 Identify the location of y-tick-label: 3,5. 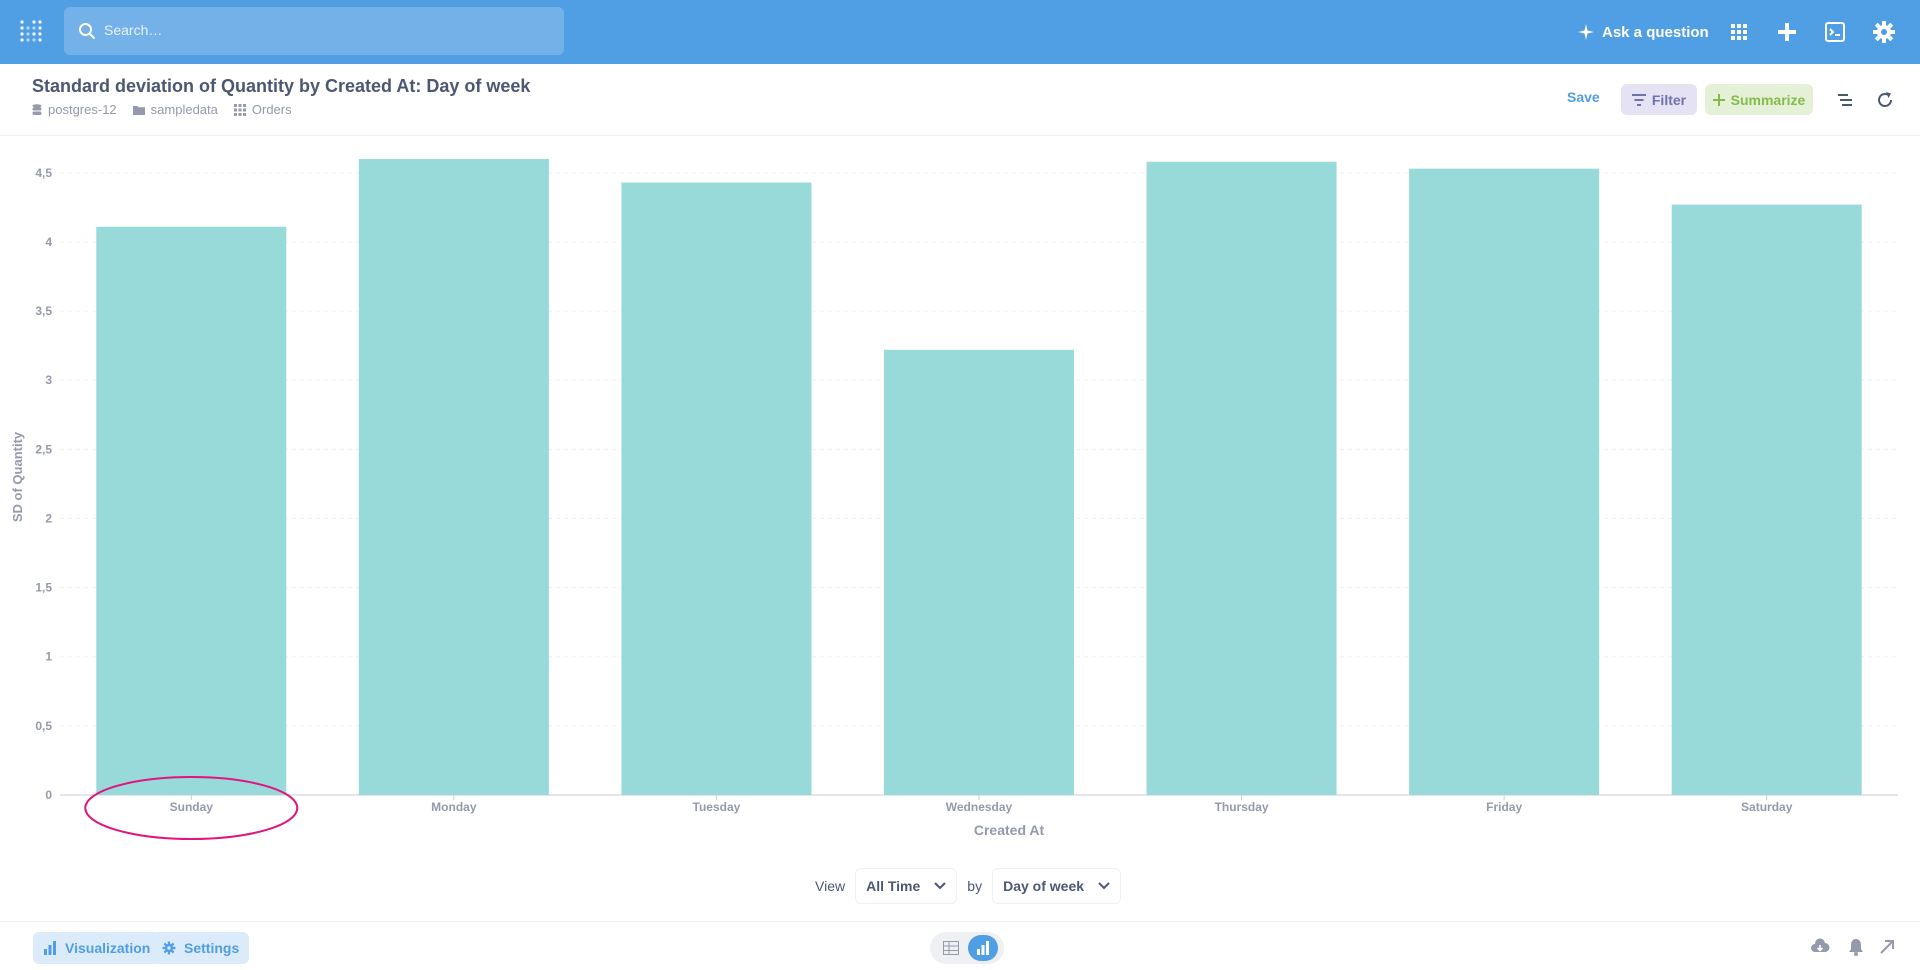
(43, 311).